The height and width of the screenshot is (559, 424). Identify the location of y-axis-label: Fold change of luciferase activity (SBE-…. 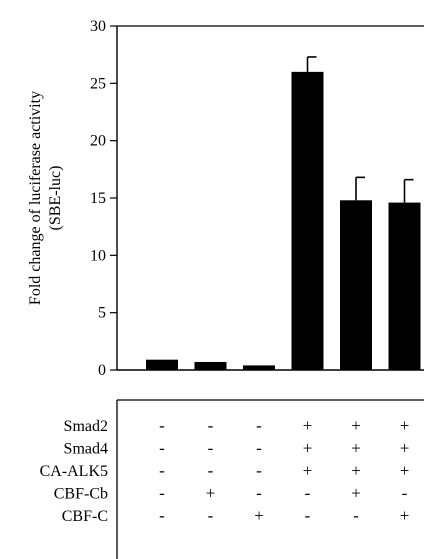
(45, 198).